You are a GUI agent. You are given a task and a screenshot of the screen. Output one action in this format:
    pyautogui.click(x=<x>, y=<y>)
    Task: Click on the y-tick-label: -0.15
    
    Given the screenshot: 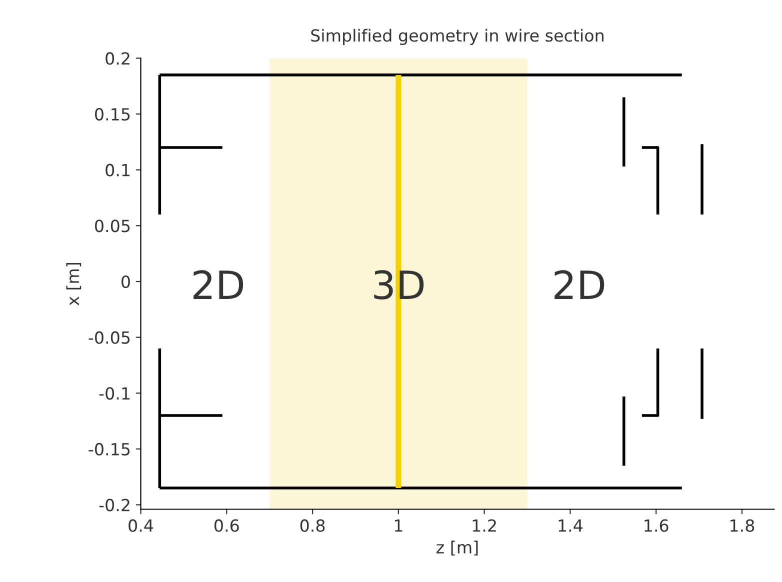 What is the action you would take?
    pyautogui.click(x=109, y=449)
    